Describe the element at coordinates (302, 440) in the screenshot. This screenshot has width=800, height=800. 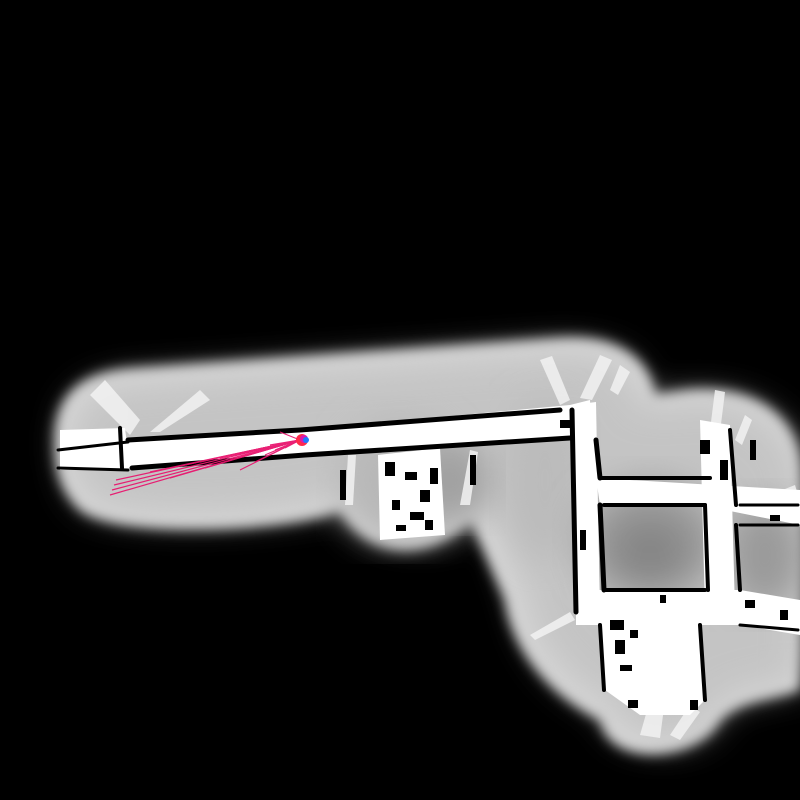
I see `robot-pose-marker-icon` at that location.